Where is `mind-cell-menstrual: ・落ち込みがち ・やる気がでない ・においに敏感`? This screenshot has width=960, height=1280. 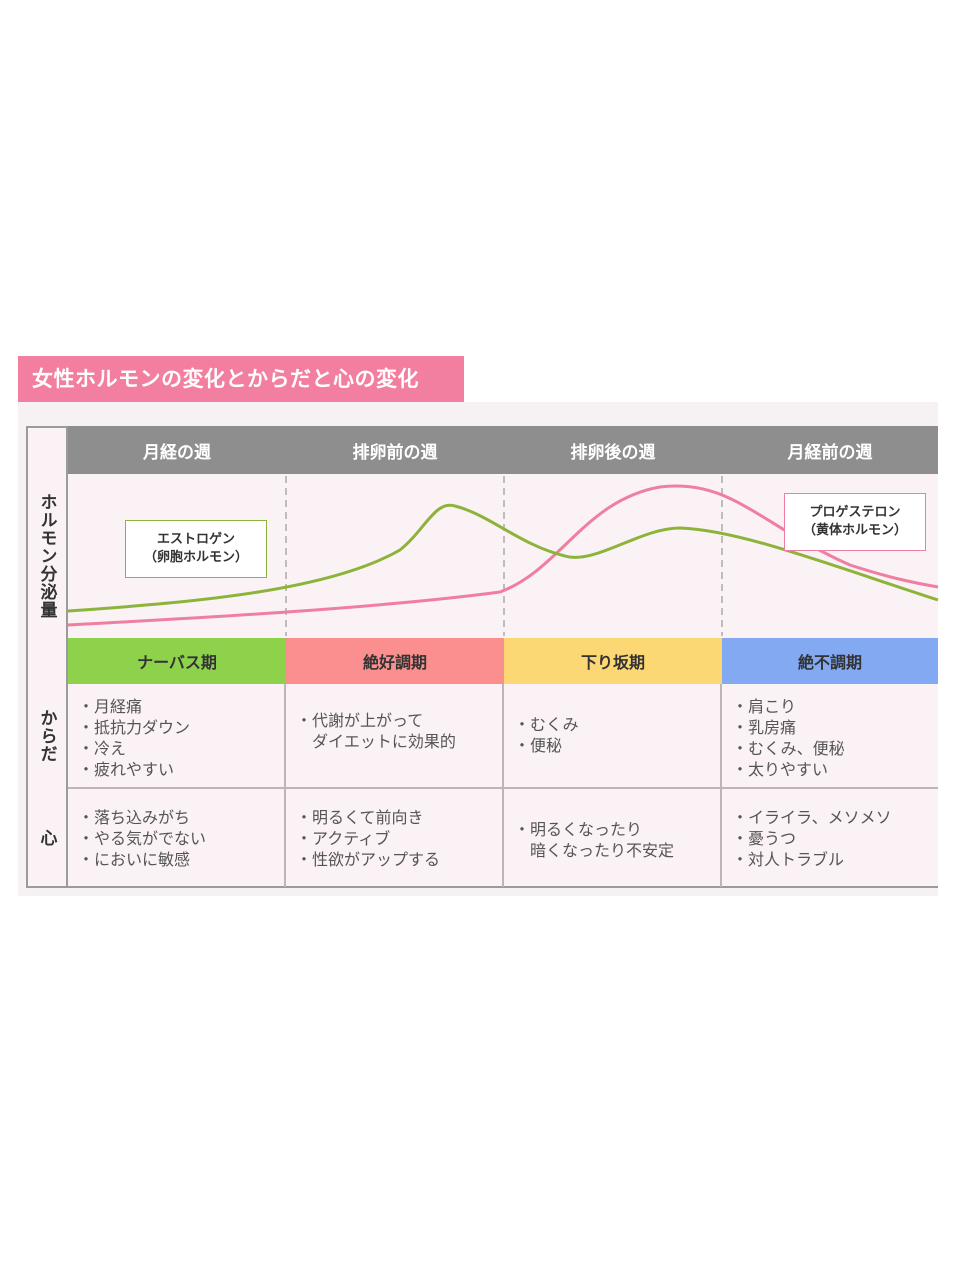 mind-cell-menstrual: ・落ち込みがち ・やる気がでない ・においに敏感 is located at coordinates (177, 838).